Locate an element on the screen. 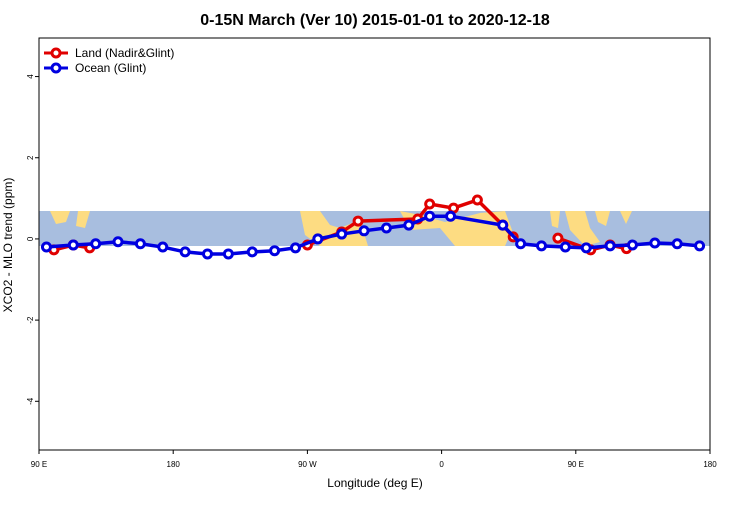  map-background is located at coordinates (374, 228).